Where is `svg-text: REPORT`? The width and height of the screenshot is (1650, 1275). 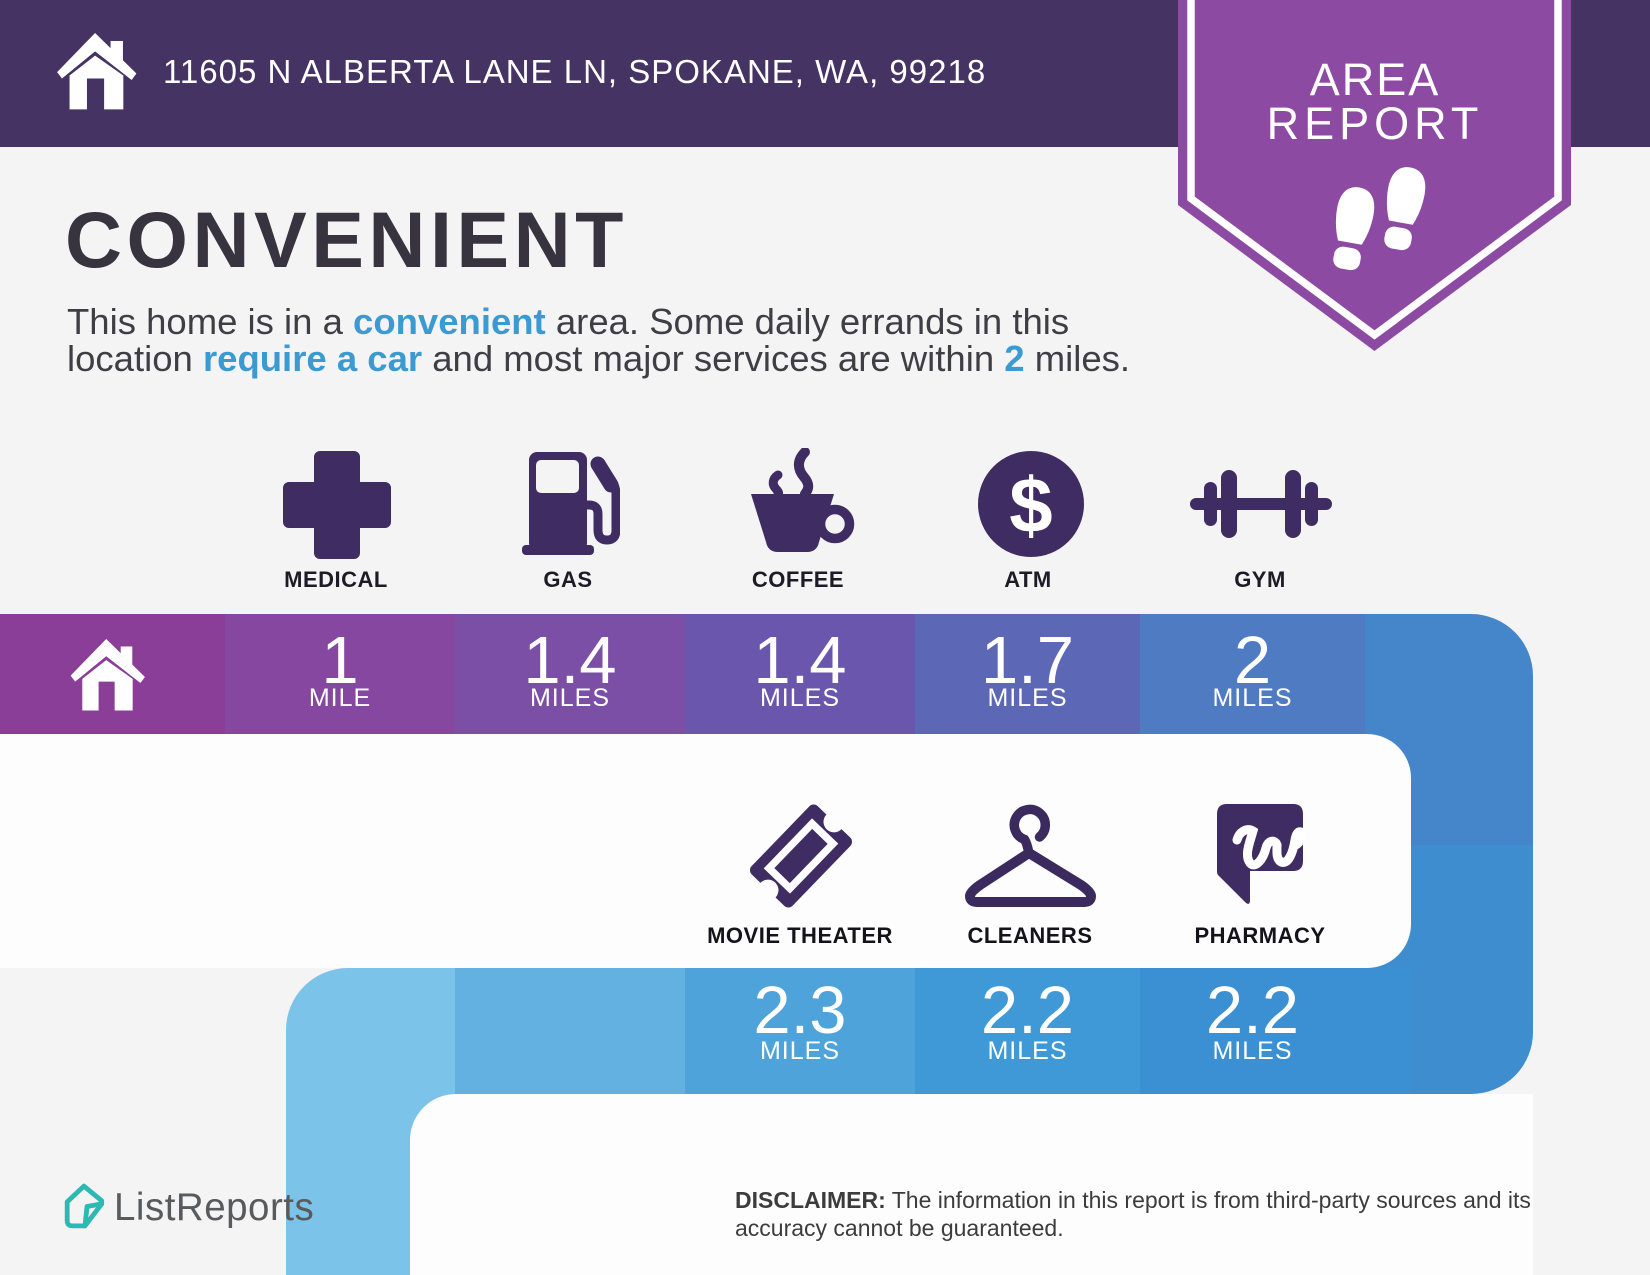
svg-text: REPORT is located at coordinates (1375, 123).